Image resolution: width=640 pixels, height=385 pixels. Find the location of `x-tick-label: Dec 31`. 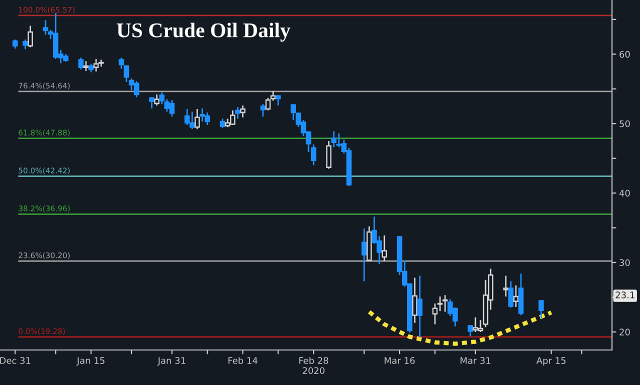

x-tick-label: Dec 31 is located at coordinates (15, 360).